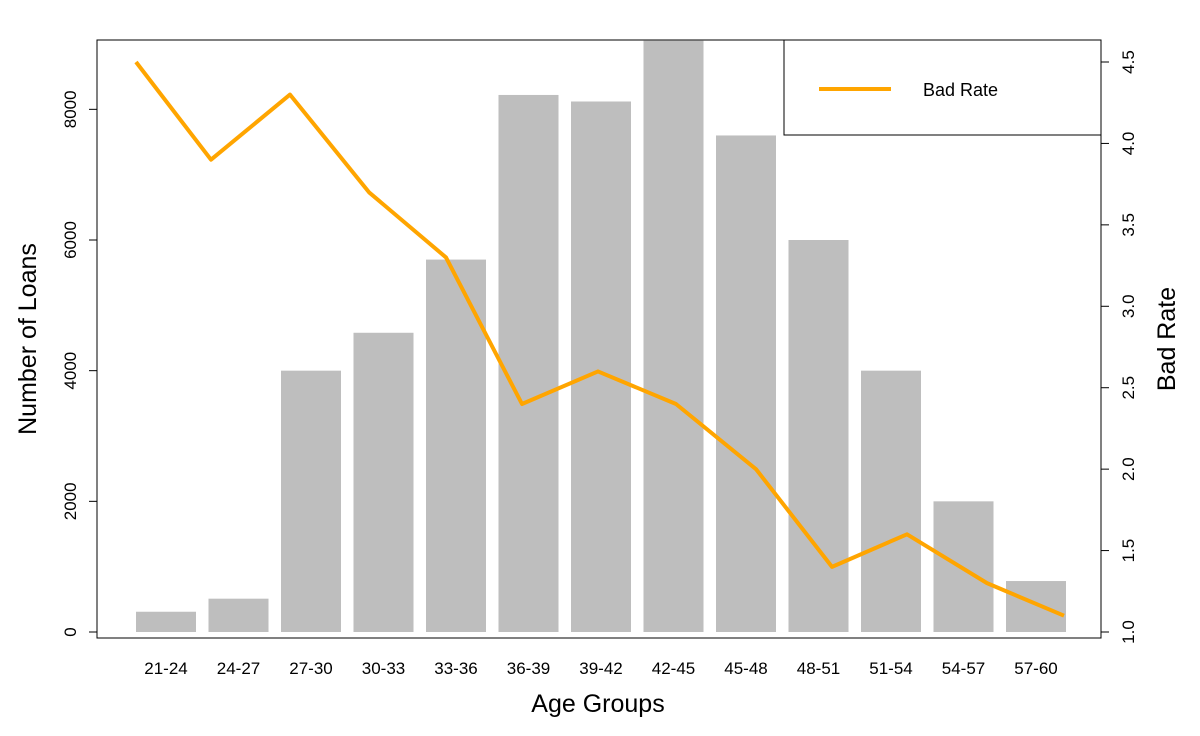 The image size is (1200, 736). What do you see at coordinates (1167, 339) in the screenshot?
I see `y2-axis-title: Bad Rate` at bounding box center [1167, 339].